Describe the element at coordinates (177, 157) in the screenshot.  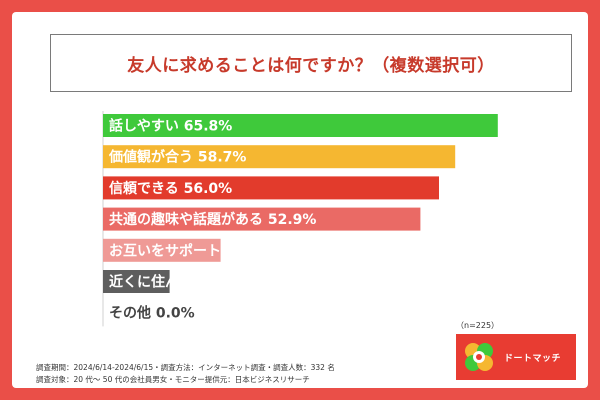
I see `bar-label-1: 価値観が合う 58.7%` at that location.